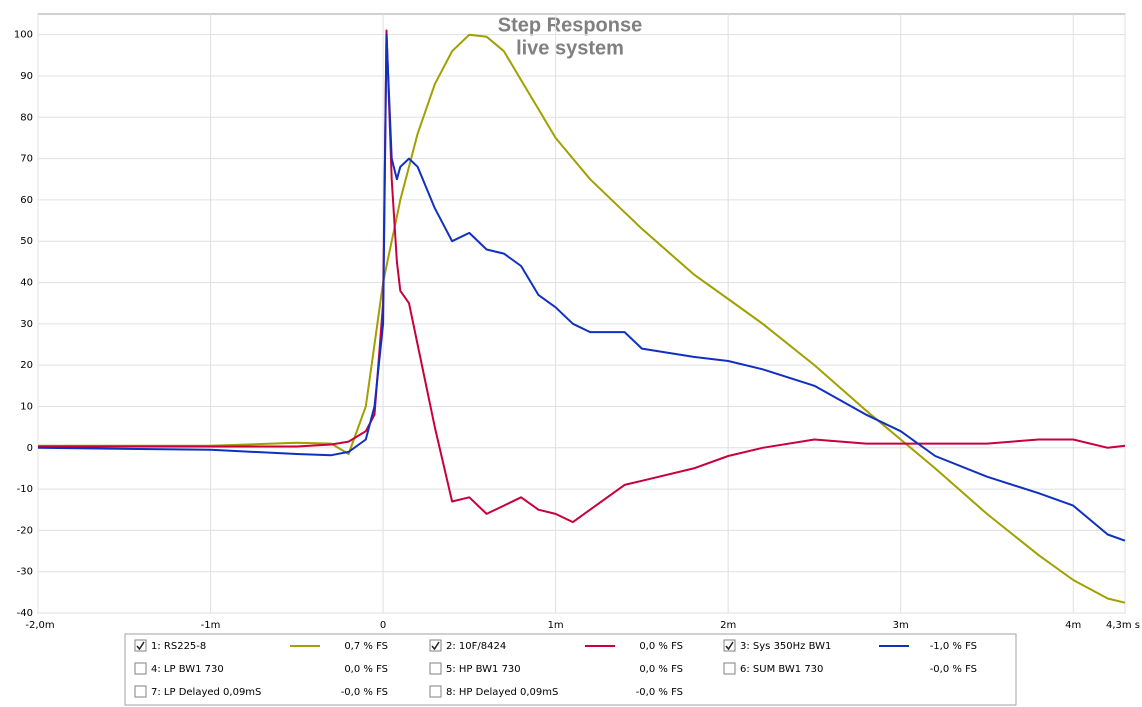 This screenshot has width=1142, height=707. I want to click on x-tick-label: 4,3m s, so click(1123, 625).